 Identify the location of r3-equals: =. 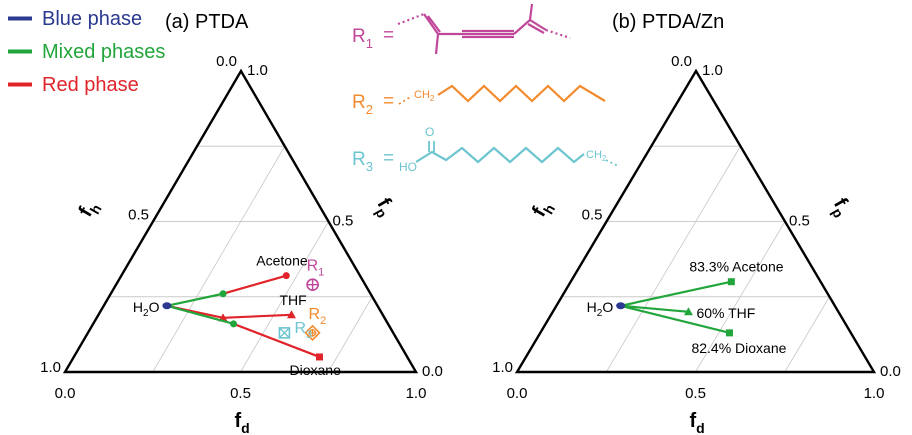
(388, 158).